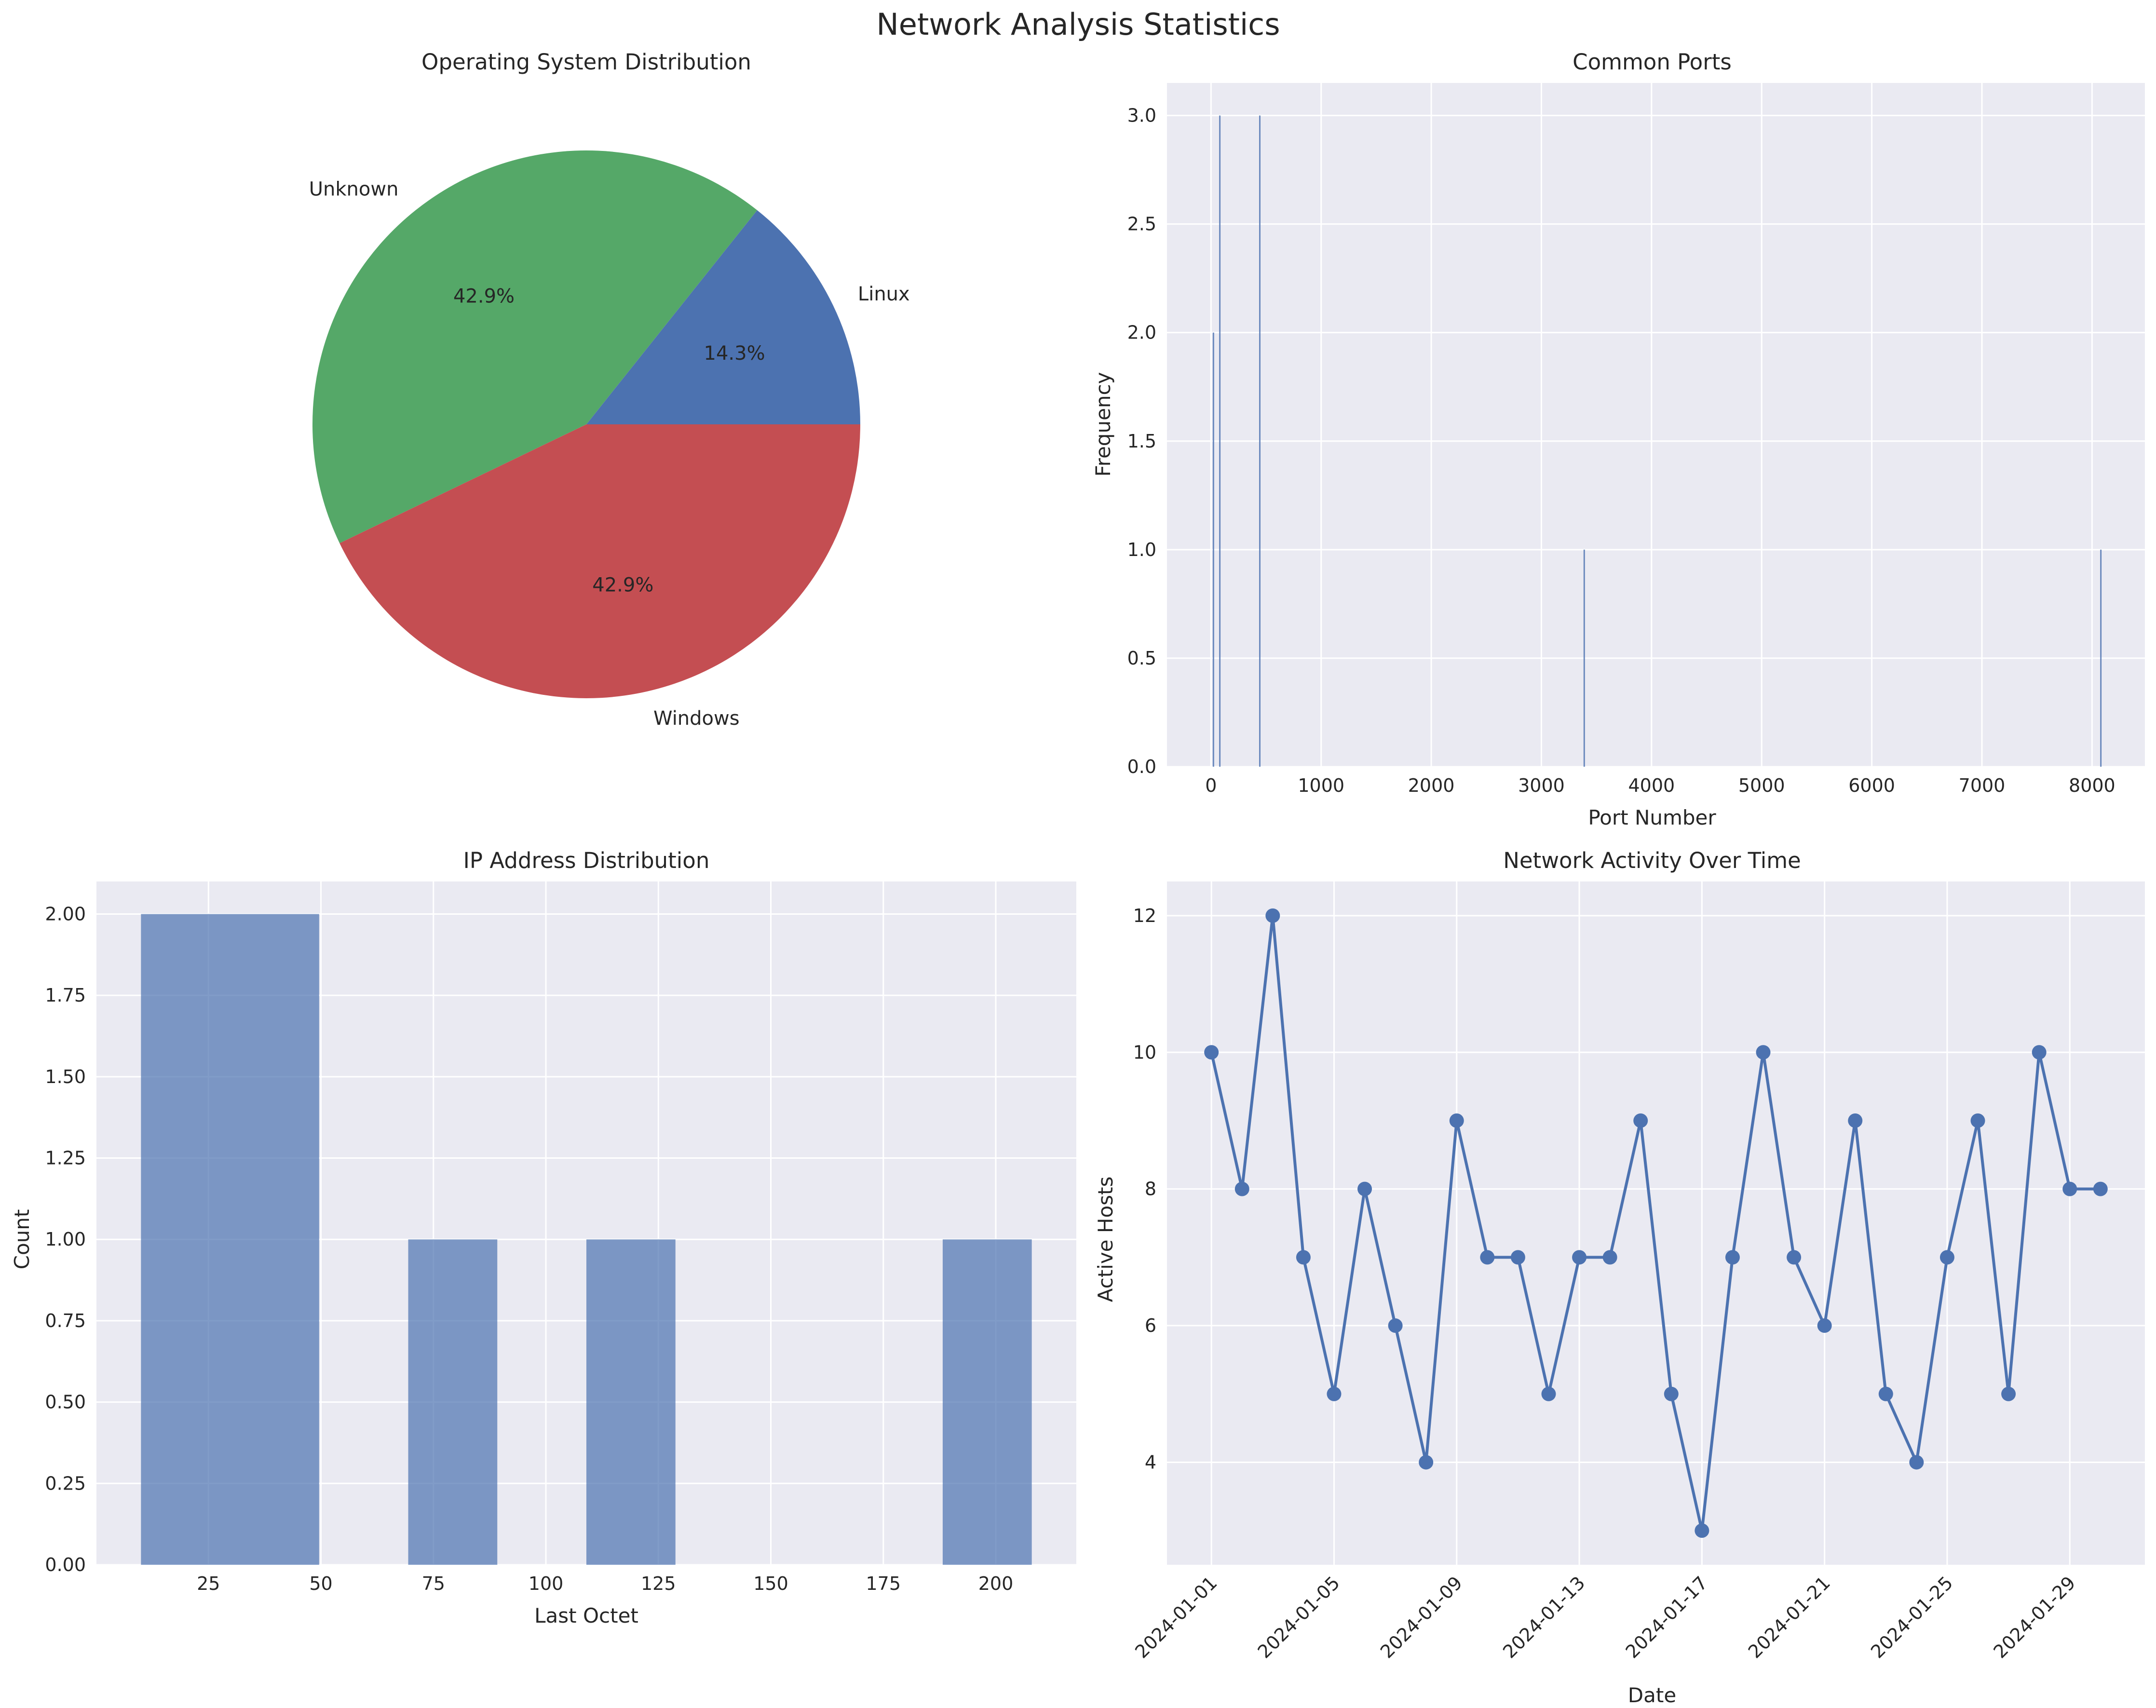 The width and height of the screenshot is (2156, 1708). Describe the element at coordinates (1150, 1462) in the screenshot. I see `activity-y-tick-label: 4` at that location.